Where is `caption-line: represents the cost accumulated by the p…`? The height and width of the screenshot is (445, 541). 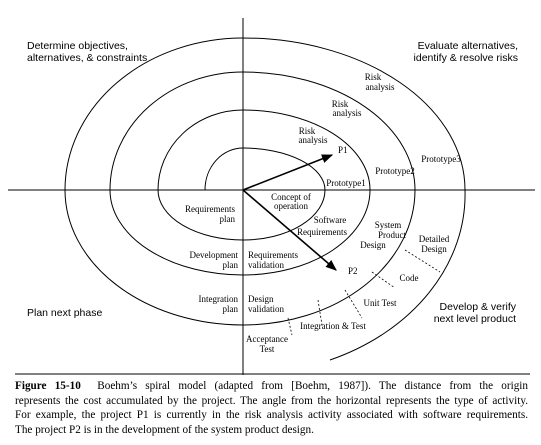
caption-line: represents the cost accumulated by the p… is located at coordinates (271, 400).